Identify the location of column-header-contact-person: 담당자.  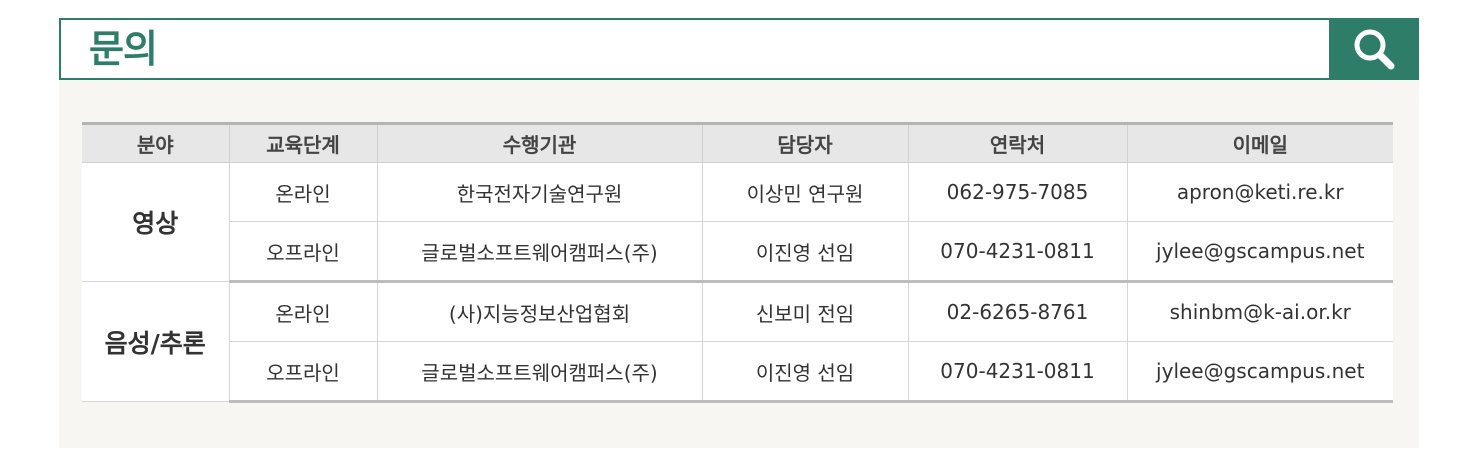
(804, 142).